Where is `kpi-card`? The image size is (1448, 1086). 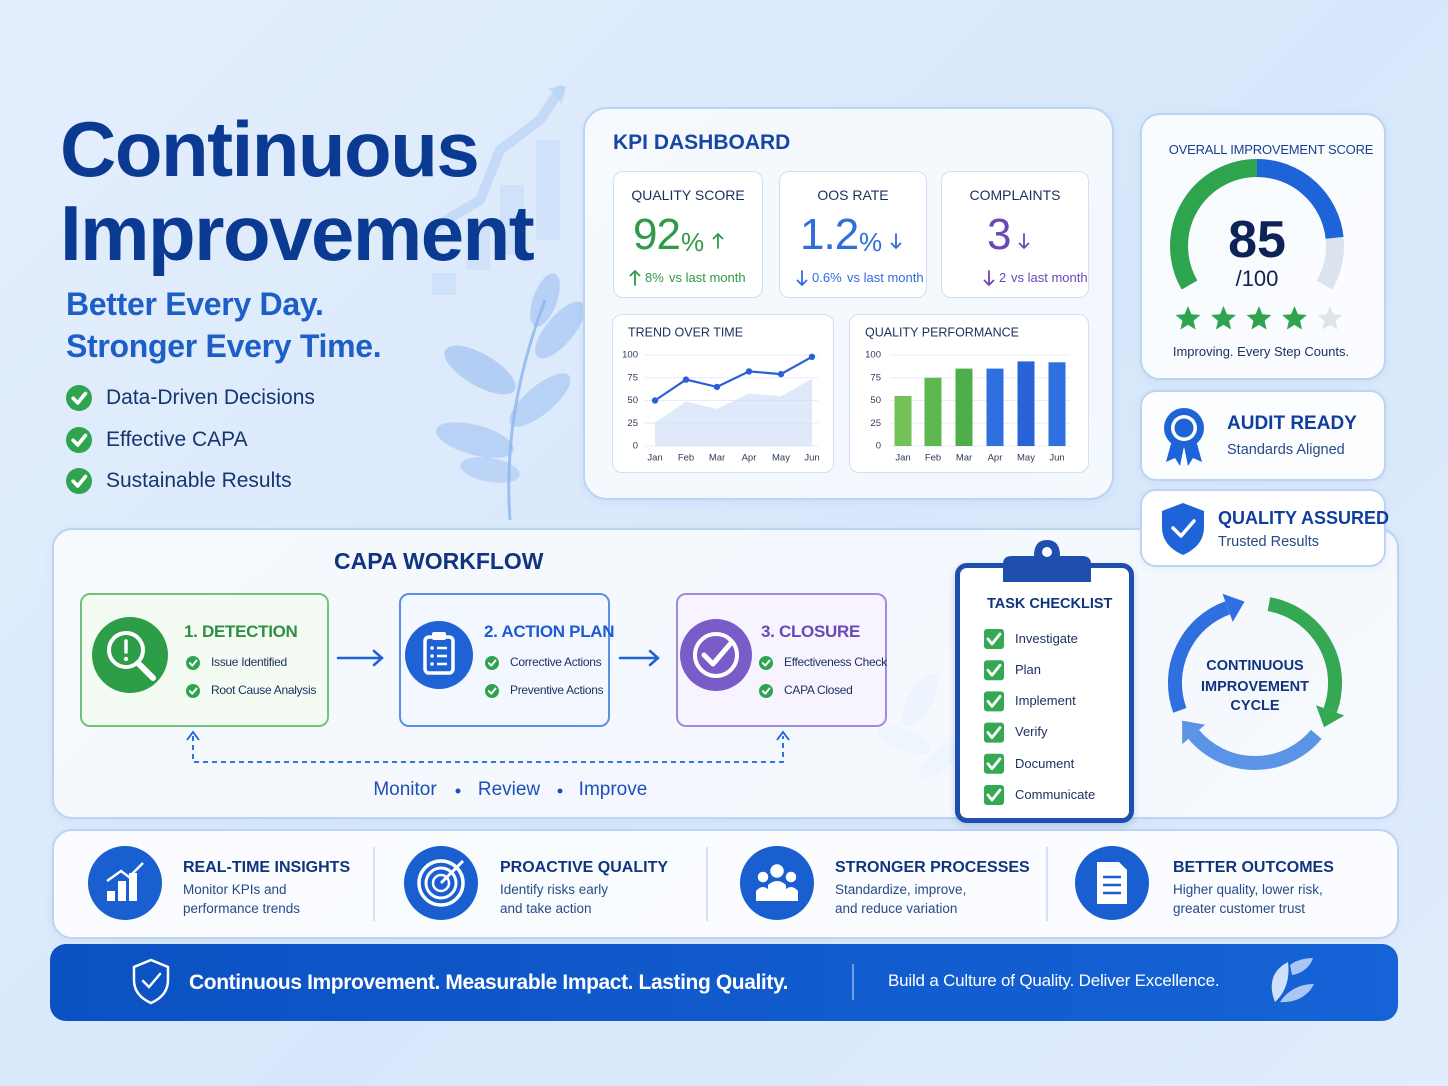
kpi-card is located at coordinates (1015, 234).